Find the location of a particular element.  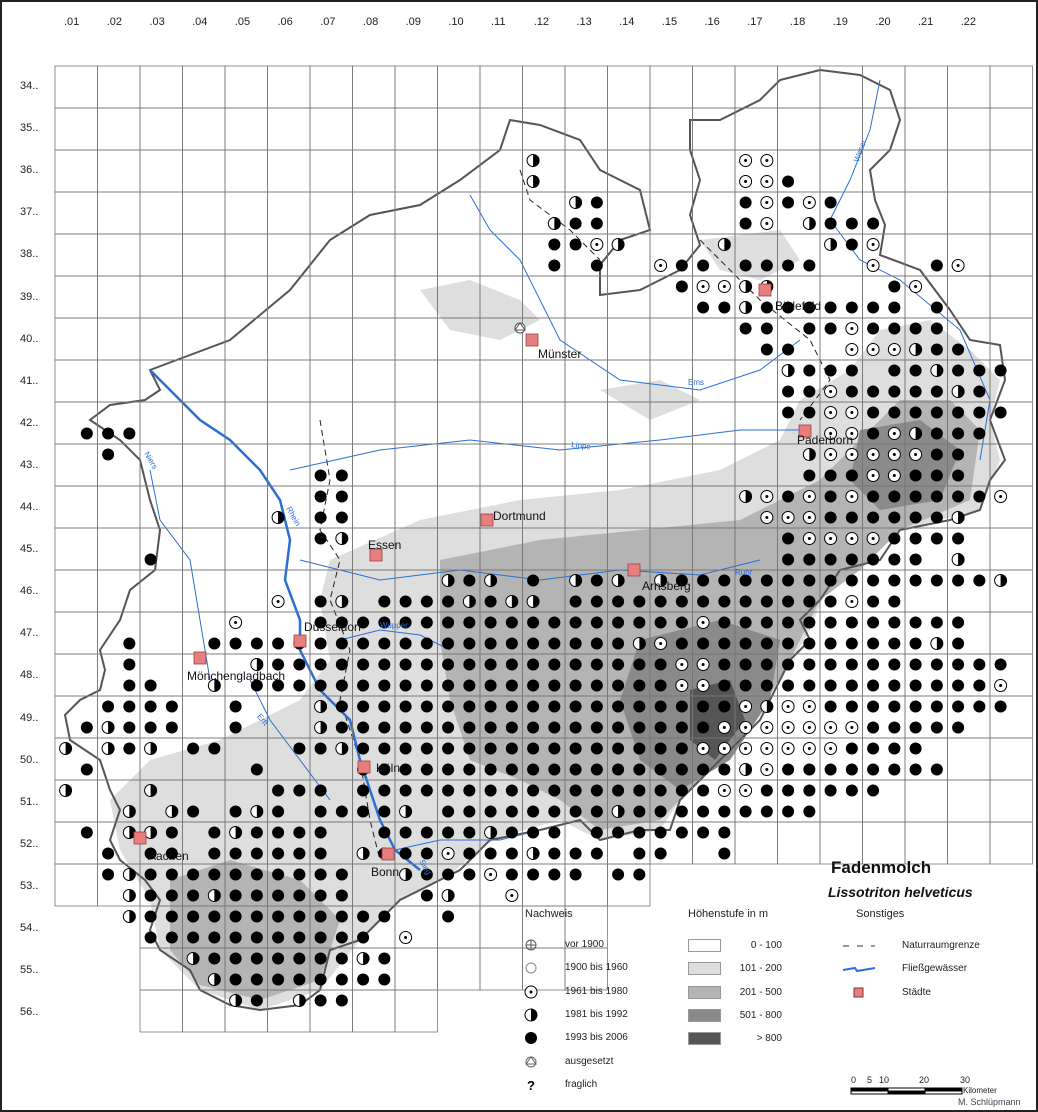

column-label: .19 is located at coordinates (840, 22).